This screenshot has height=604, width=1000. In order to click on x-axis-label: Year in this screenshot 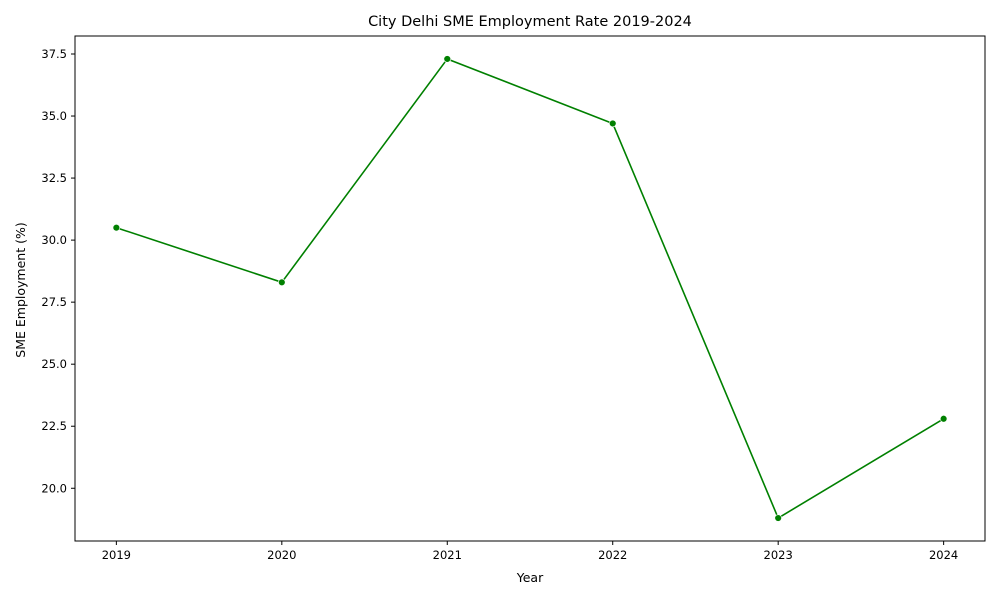, I will do `click(530, 577)`.